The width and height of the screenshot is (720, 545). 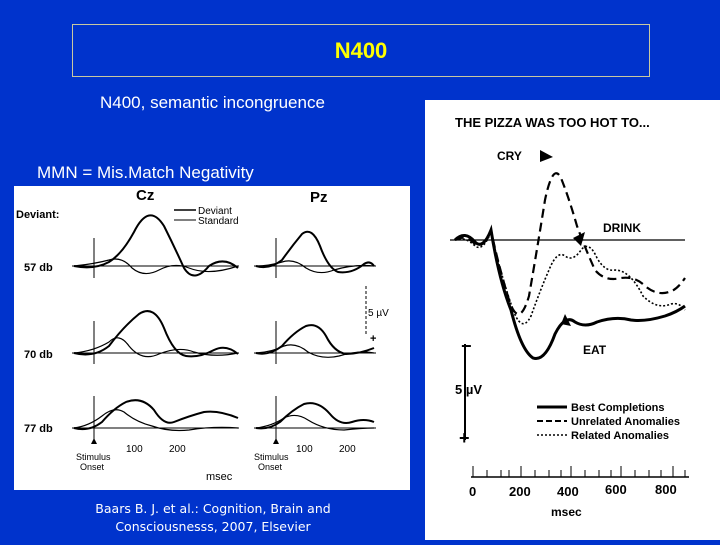 I want to click on n400-xunit: msec, so click(x=566, y=512).